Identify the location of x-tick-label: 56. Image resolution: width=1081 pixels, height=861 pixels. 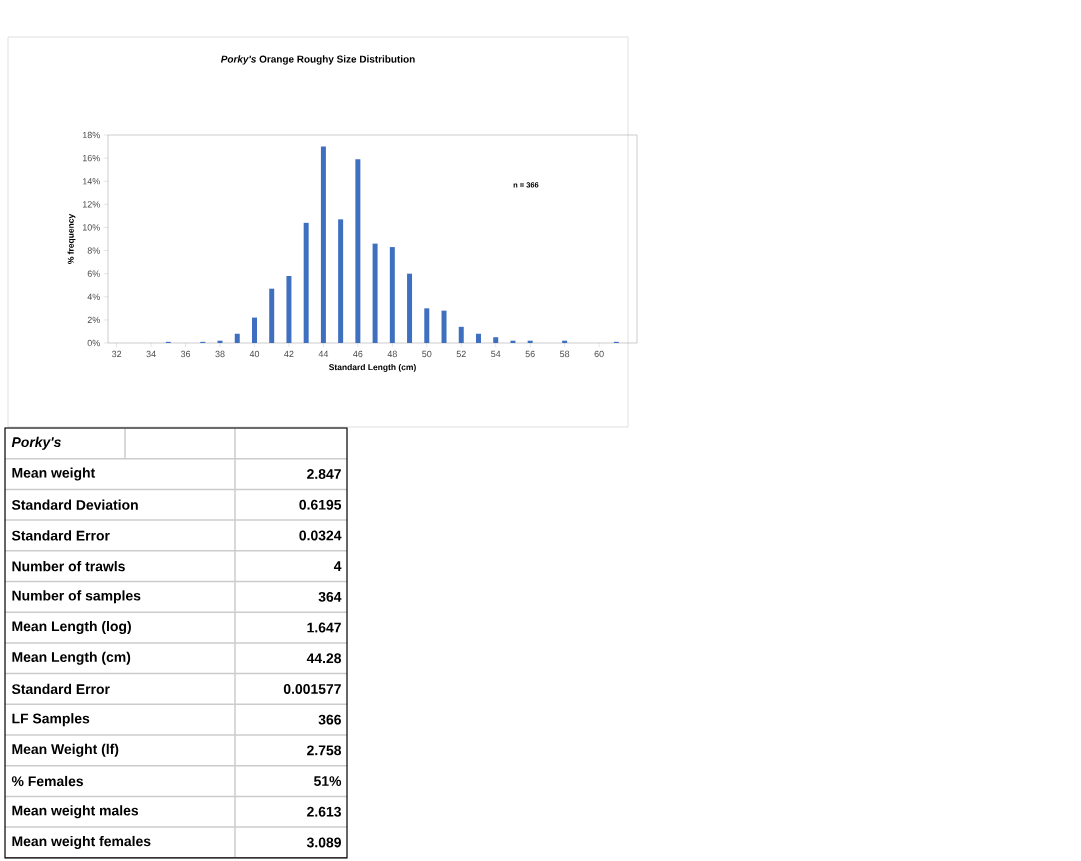
(530, 354).